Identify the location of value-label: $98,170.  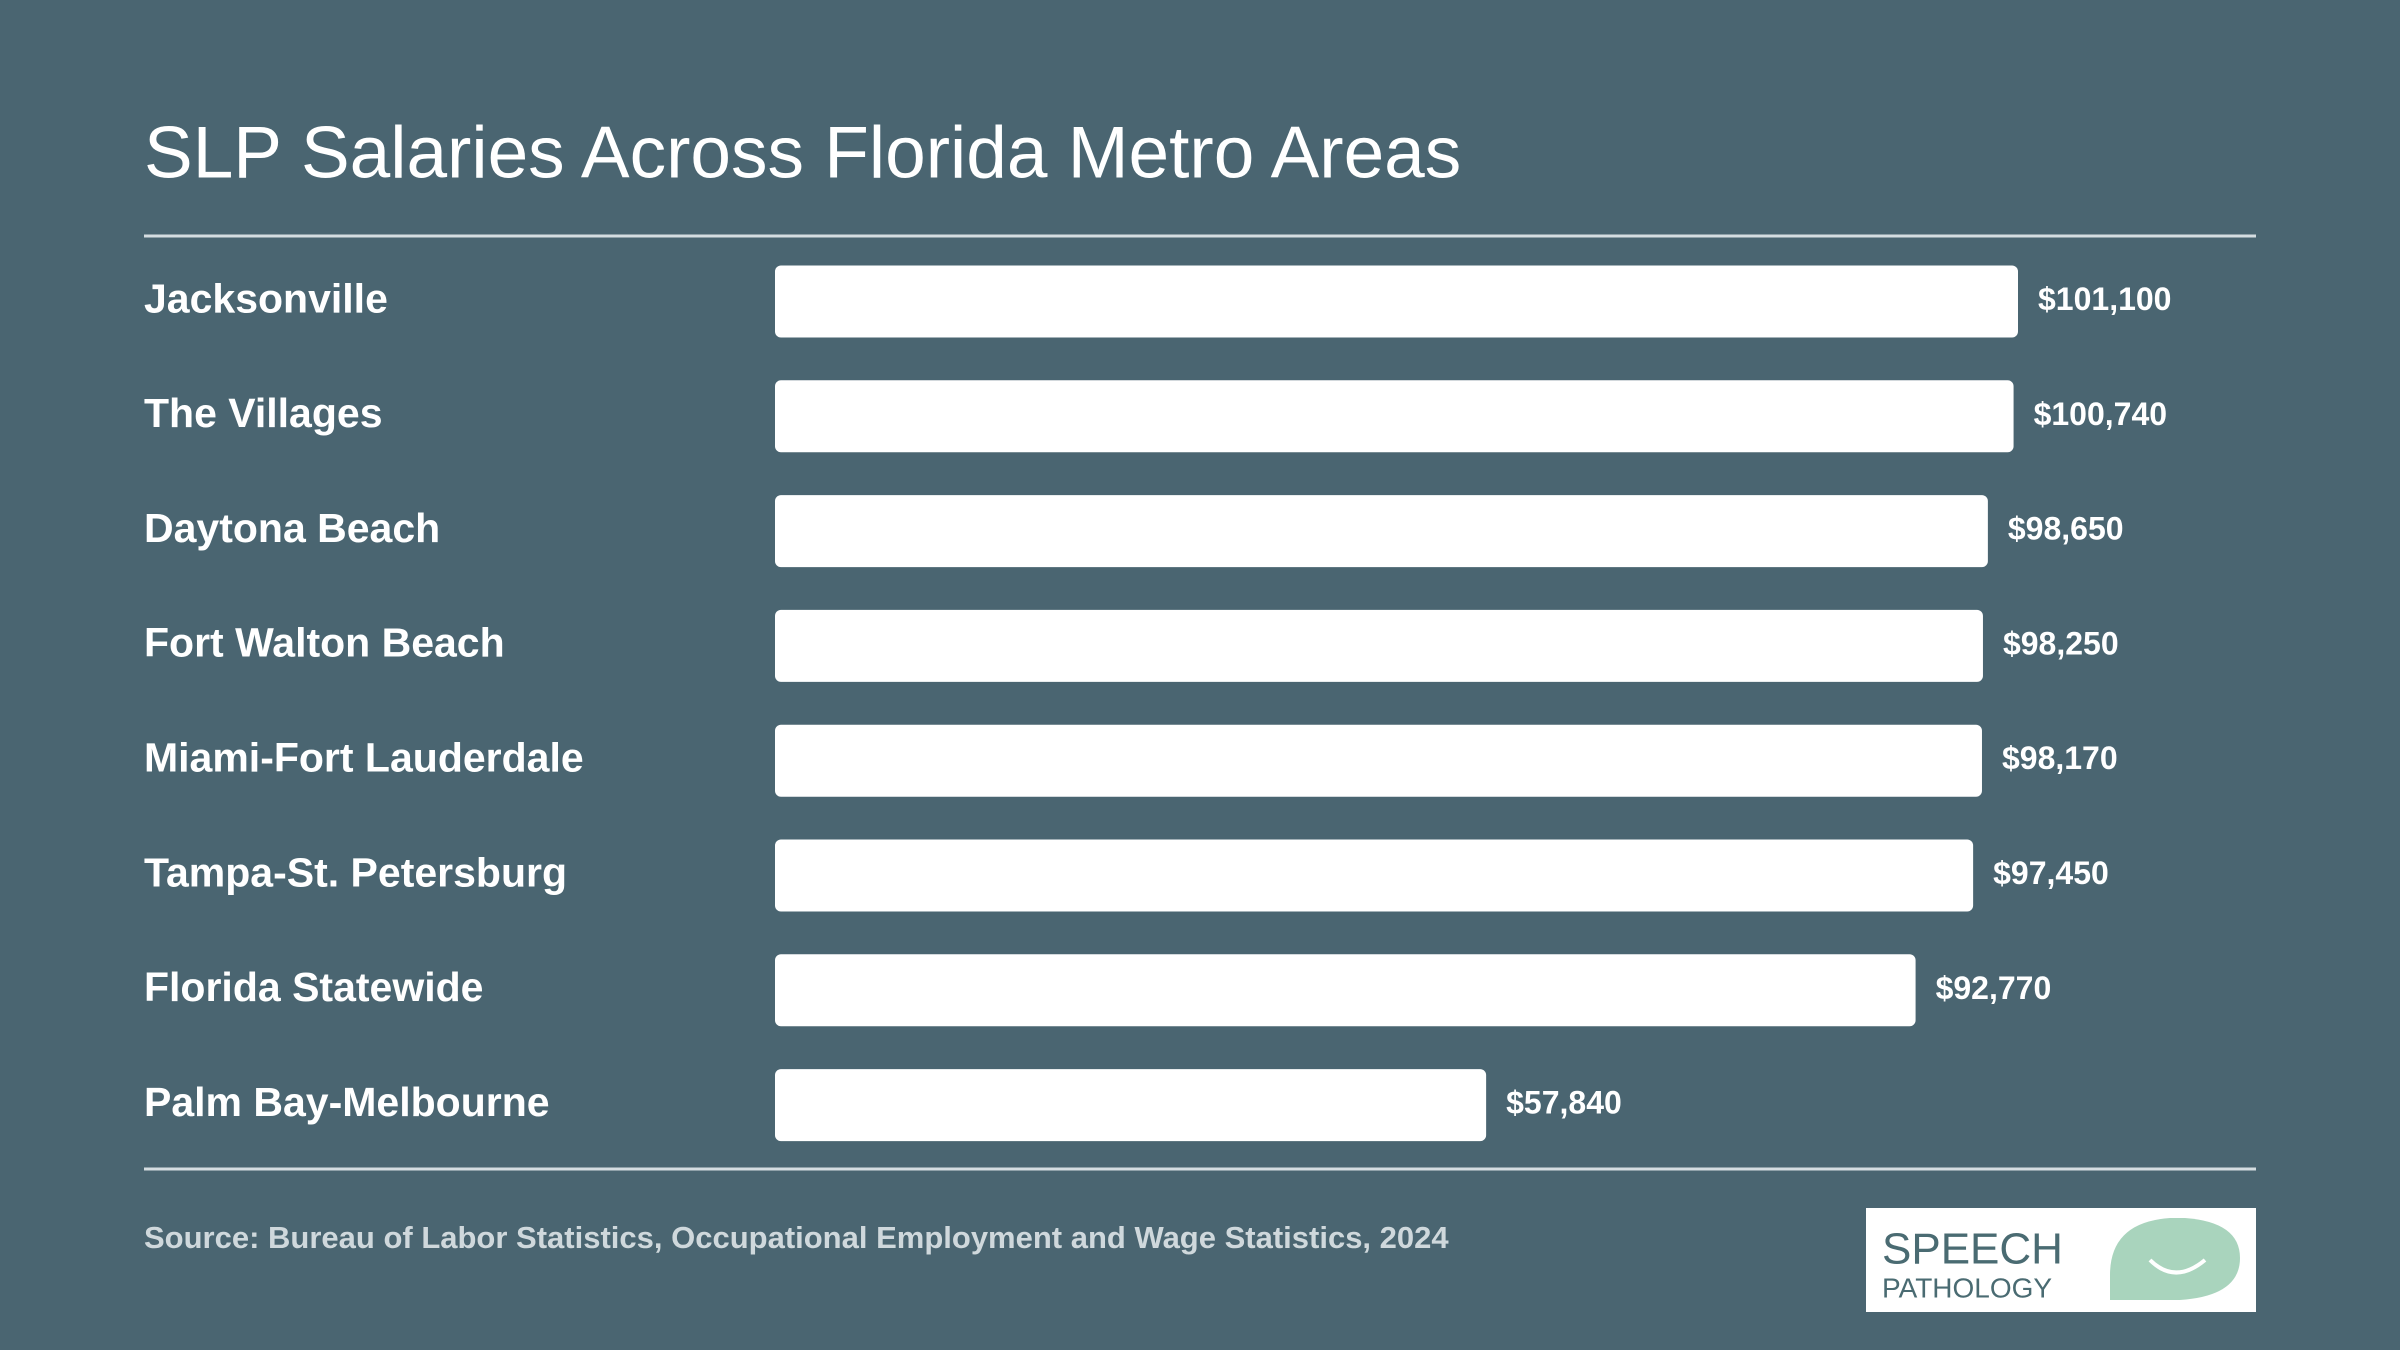
(2060, 758).